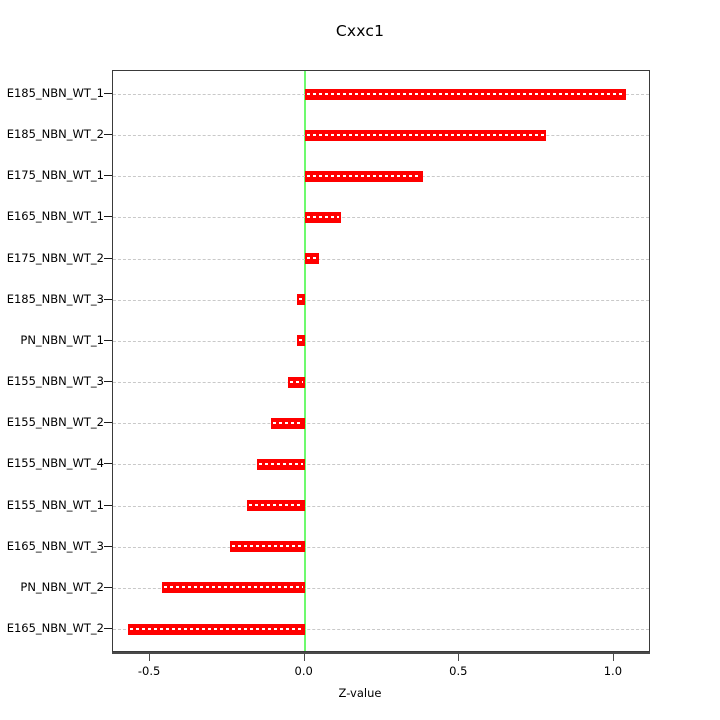 Image resolution: width=720 pixels, height=720 pixels. What do you see at coordinates (55, 134) in the screenshot?
I see `y-tick-label: E185_NBN_WT_2` at bounding box center [55, 134].